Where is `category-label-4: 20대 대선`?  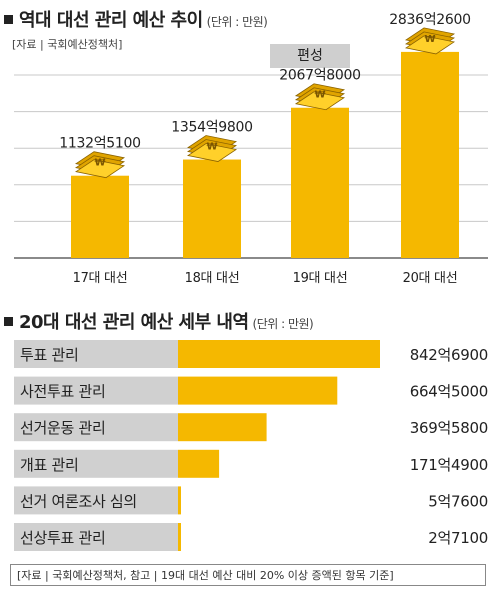
category-label-4: 20대 대선 is located at coordinates (430, 278).